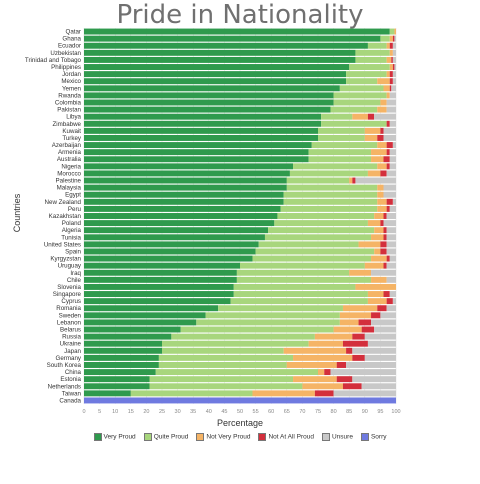  Describe the element at coordinates (223, 437) in the screenshot. I see `legend-item: Not Very Proud` at that location.